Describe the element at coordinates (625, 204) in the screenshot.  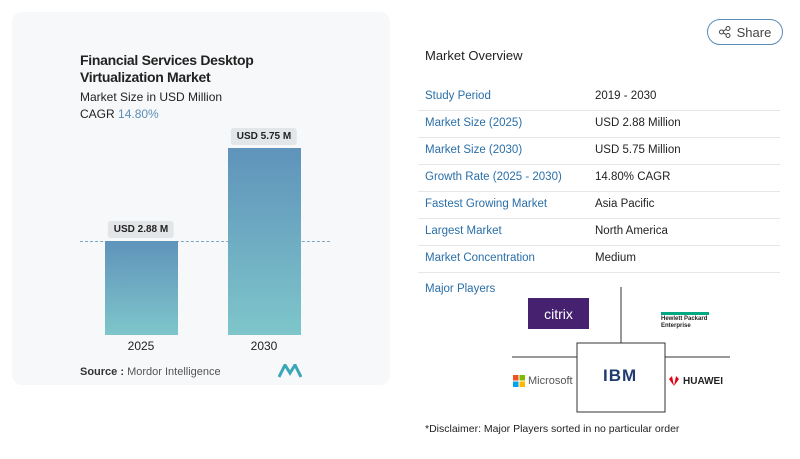
I see `row-value: Asia Pacific` at that location.